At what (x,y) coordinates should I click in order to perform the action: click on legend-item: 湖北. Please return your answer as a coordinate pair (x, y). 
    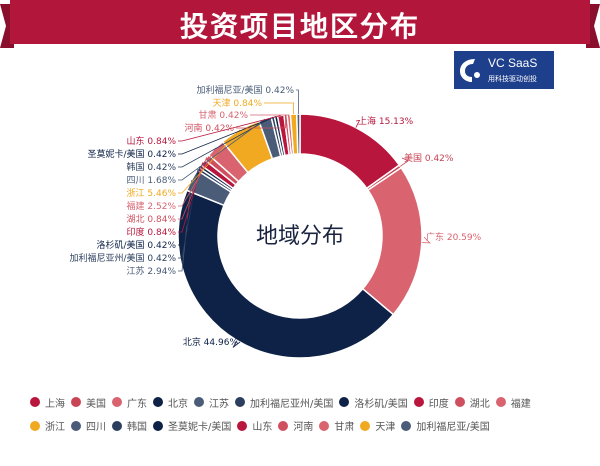
    Looking at the image, I should click on (472, 402).